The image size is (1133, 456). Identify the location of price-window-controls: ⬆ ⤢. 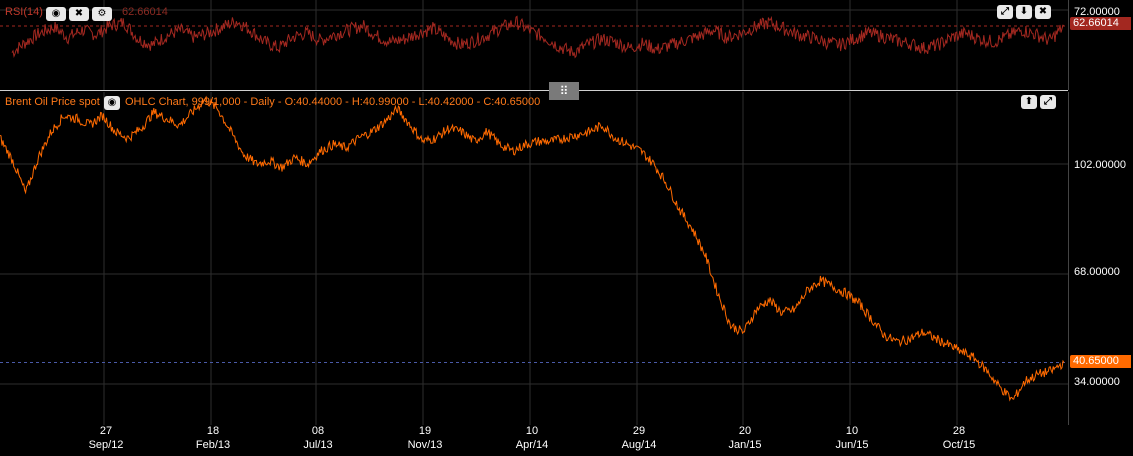
(1038, 102).